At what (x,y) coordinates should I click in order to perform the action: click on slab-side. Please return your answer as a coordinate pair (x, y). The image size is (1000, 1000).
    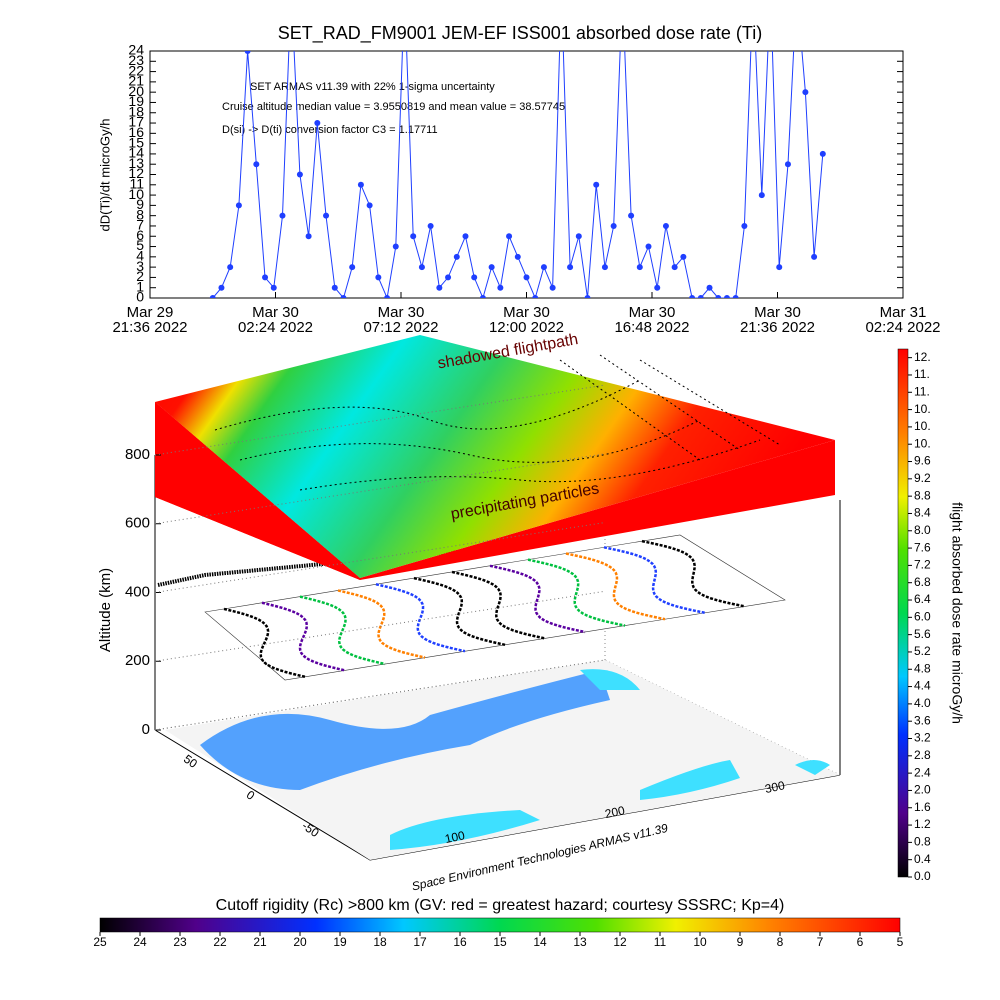
    Looking at the image, I should click on (495, 491).